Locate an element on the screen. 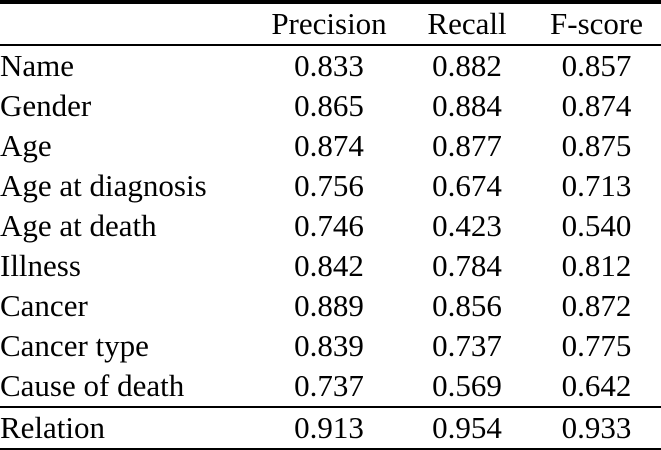 This screenshot has width=661, height=450. cell-fscore: 0.874 is located at coordinates (596, 105).